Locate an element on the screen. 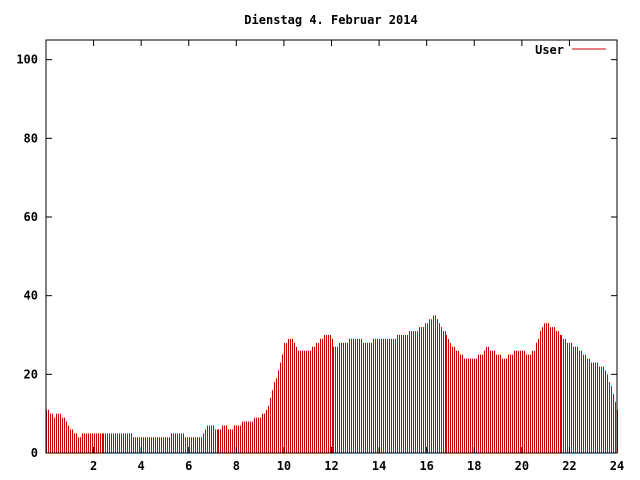 The image size is (640, 480). x-tick-label: 10 is located at coordinates (284, 466).